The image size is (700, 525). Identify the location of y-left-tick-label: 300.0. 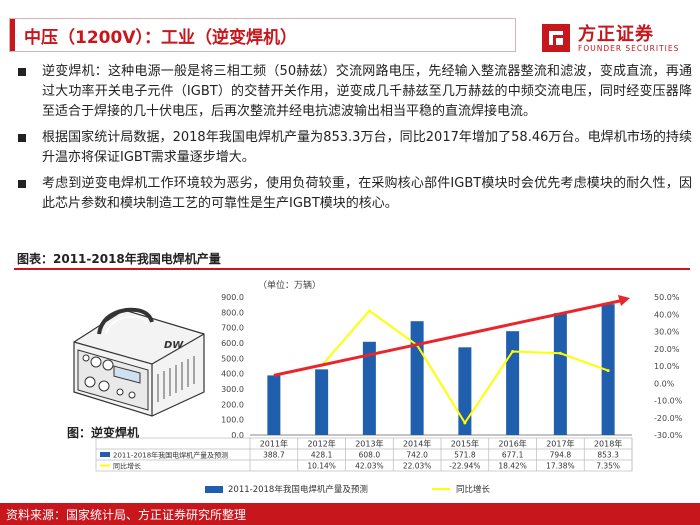
(232, 389).